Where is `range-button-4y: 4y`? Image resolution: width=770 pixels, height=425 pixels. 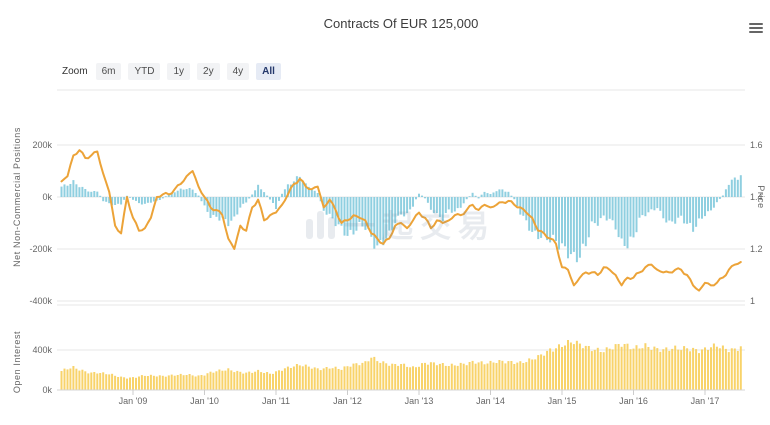 range-button-4y: 4y is located at coordinates (238, 71).